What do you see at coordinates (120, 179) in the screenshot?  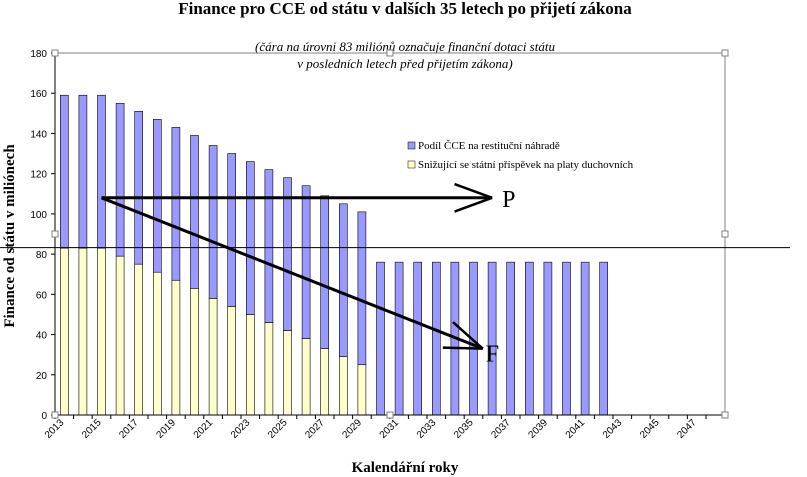 I see `bar-restitution-2016` at bounding box center [120, 179].